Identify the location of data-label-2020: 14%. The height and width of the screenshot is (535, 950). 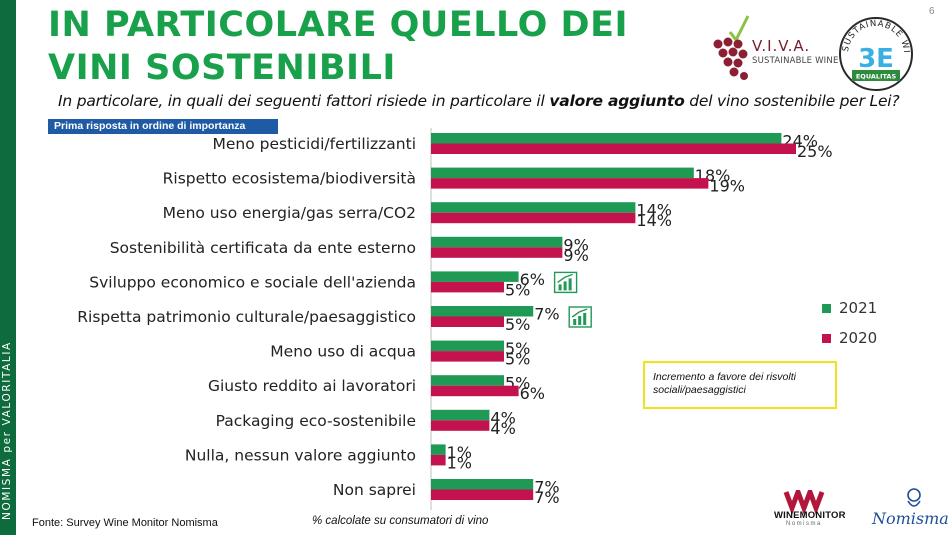
(654, 220).